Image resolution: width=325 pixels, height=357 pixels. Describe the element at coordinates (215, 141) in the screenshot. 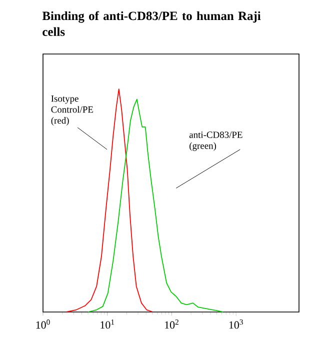

I see `annotation: anti-CD83/PE (green)` at that location.